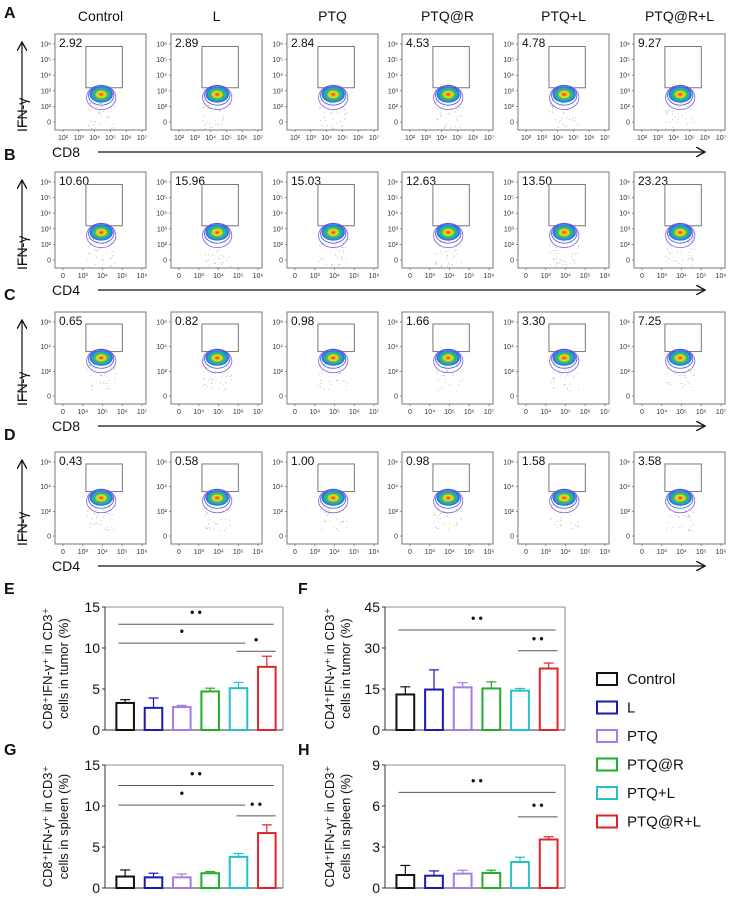 This screenshot has height=902, width=739. Describe the element at coordinates (303, 589) in the screenshot. I see `panel-label: F` at that location.